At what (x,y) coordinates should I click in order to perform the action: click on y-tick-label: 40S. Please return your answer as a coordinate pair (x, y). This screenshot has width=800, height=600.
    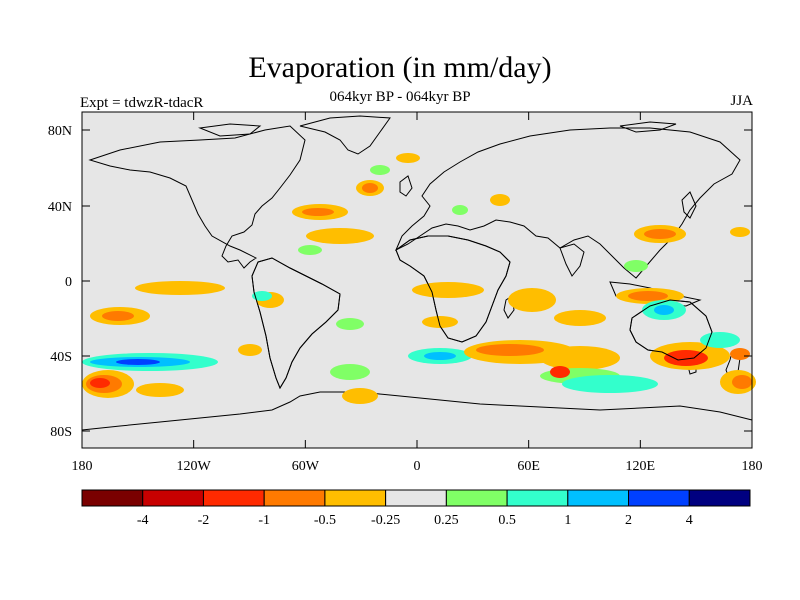
    Looking at the image, I should click on (61, 357).